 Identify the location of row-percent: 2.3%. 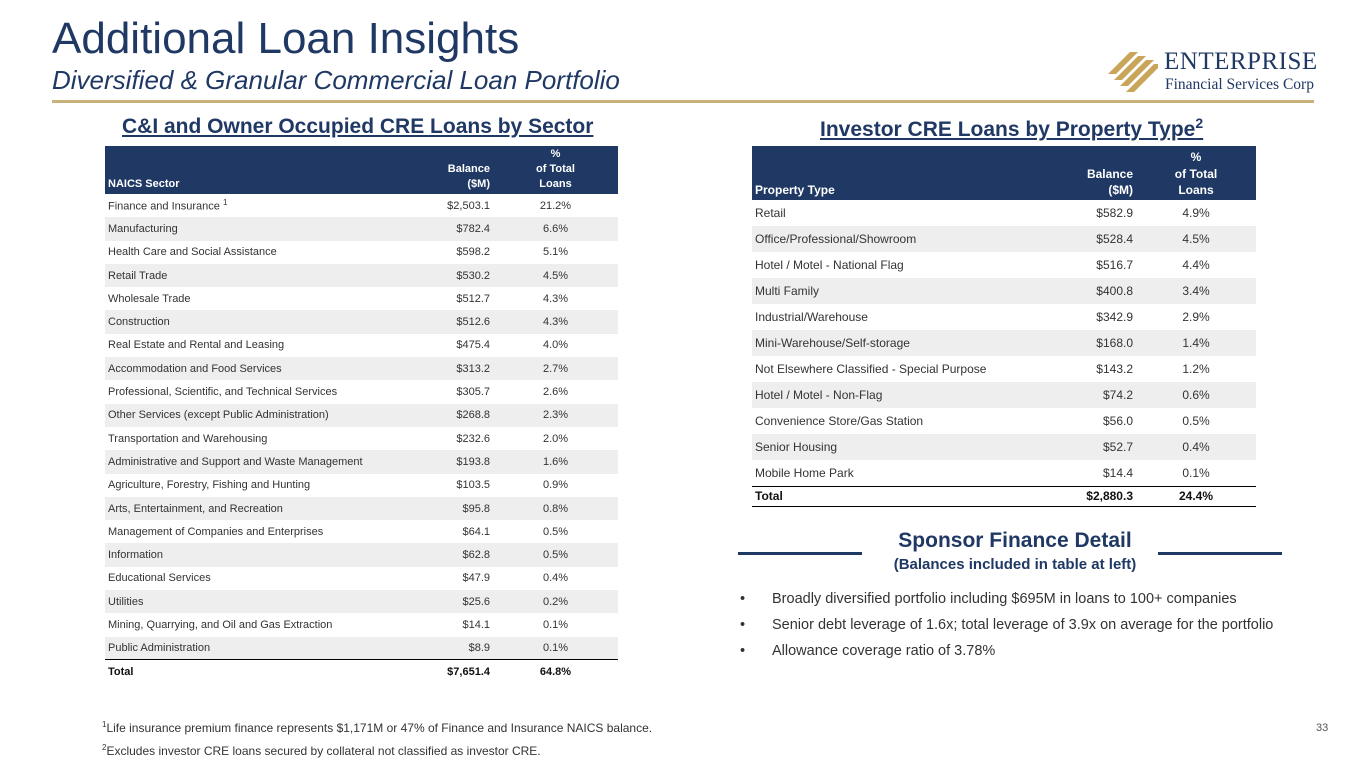
(555, 415).